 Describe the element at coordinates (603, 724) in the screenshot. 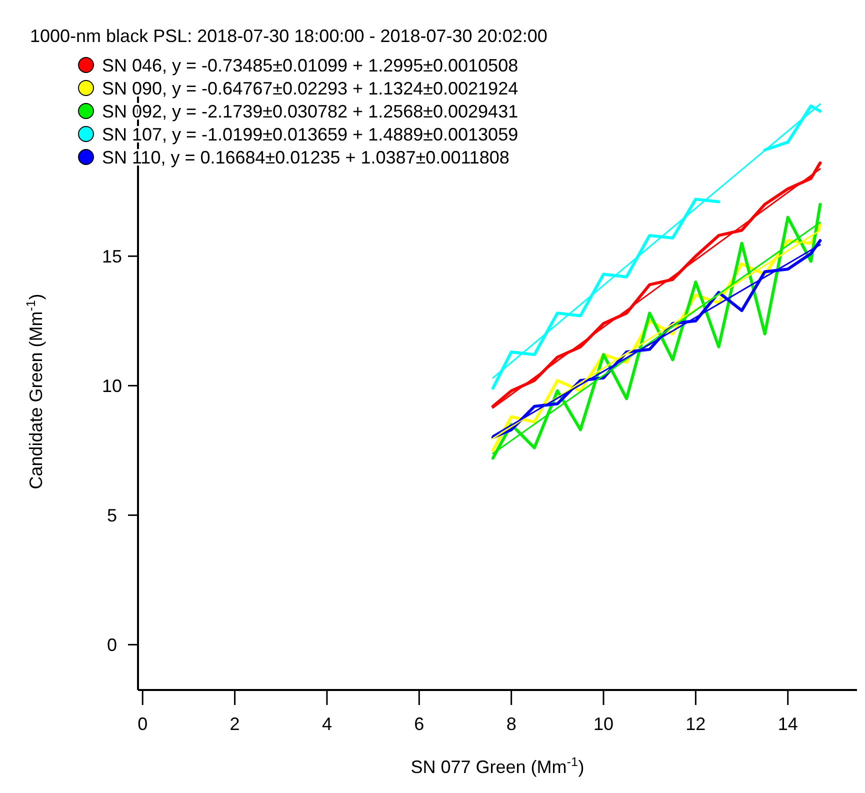

I see `x-tick-label: 10` at that location.